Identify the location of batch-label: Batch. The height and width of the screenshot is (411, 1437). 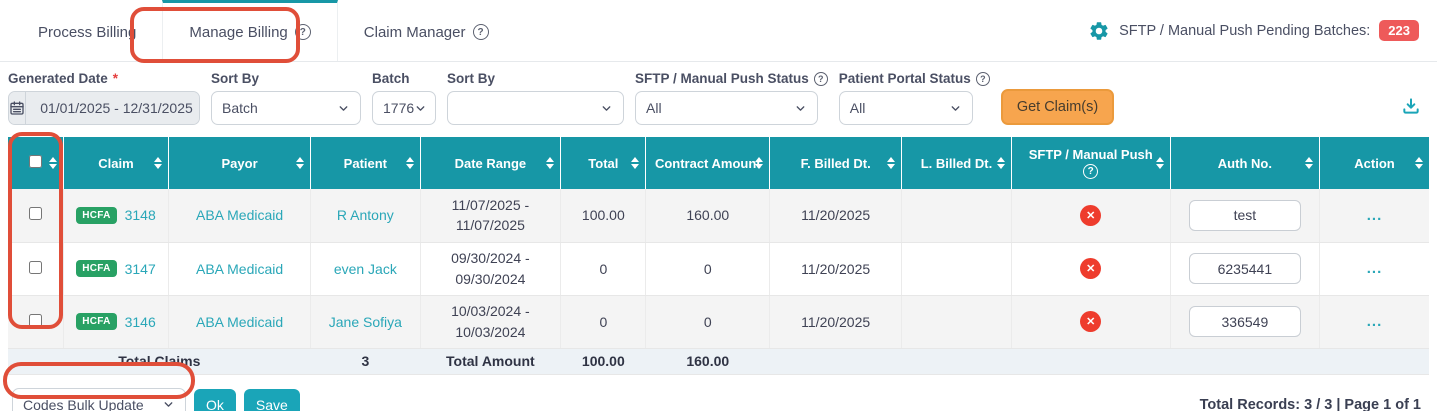
(391, 78).